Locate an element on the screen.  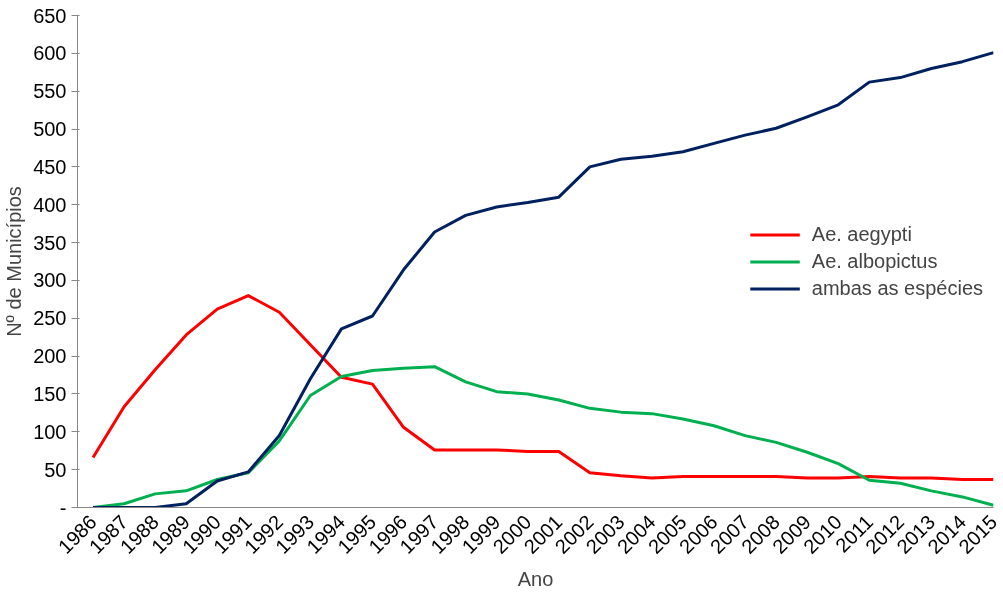
y-tick-label: 150 is located at coordinates (50, 393).